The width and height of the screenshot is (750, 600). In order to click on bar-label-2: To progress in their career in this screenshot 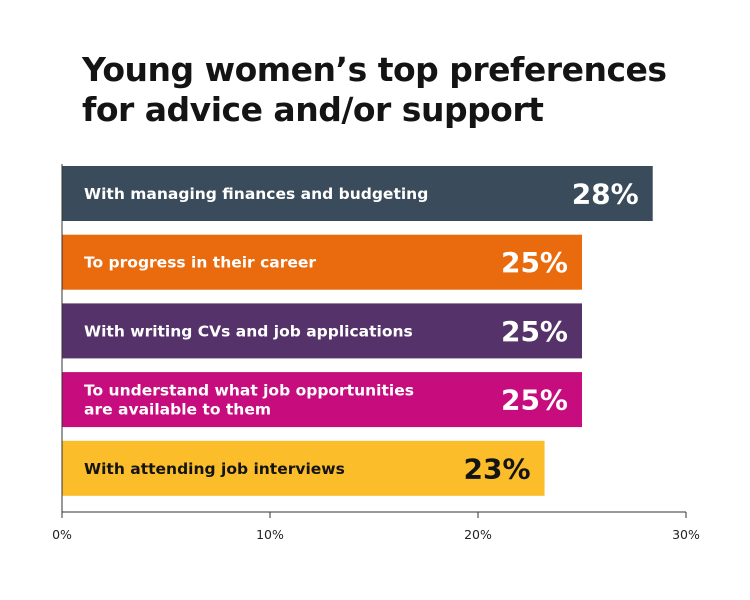, I will do `click(200, 263)`.